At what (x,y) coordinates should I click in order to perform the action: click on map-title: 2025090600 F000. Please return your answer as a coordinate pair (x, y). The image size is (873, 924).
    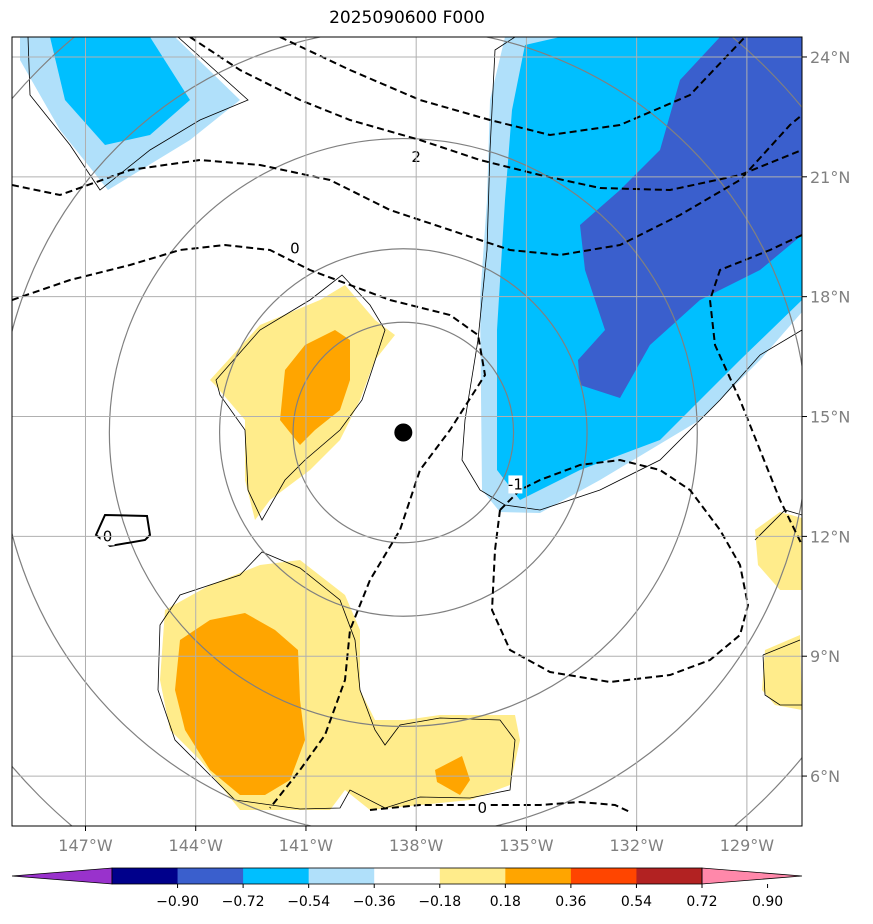
    Looking at the image, I should click on (407, 18).